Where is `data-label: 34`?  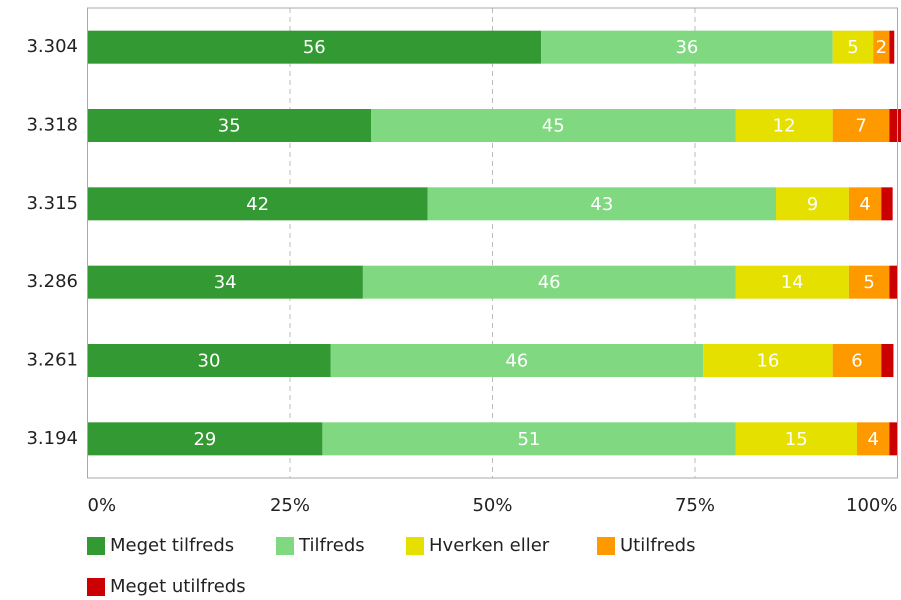
data-label: 34 is located at coordinates (225, 282).